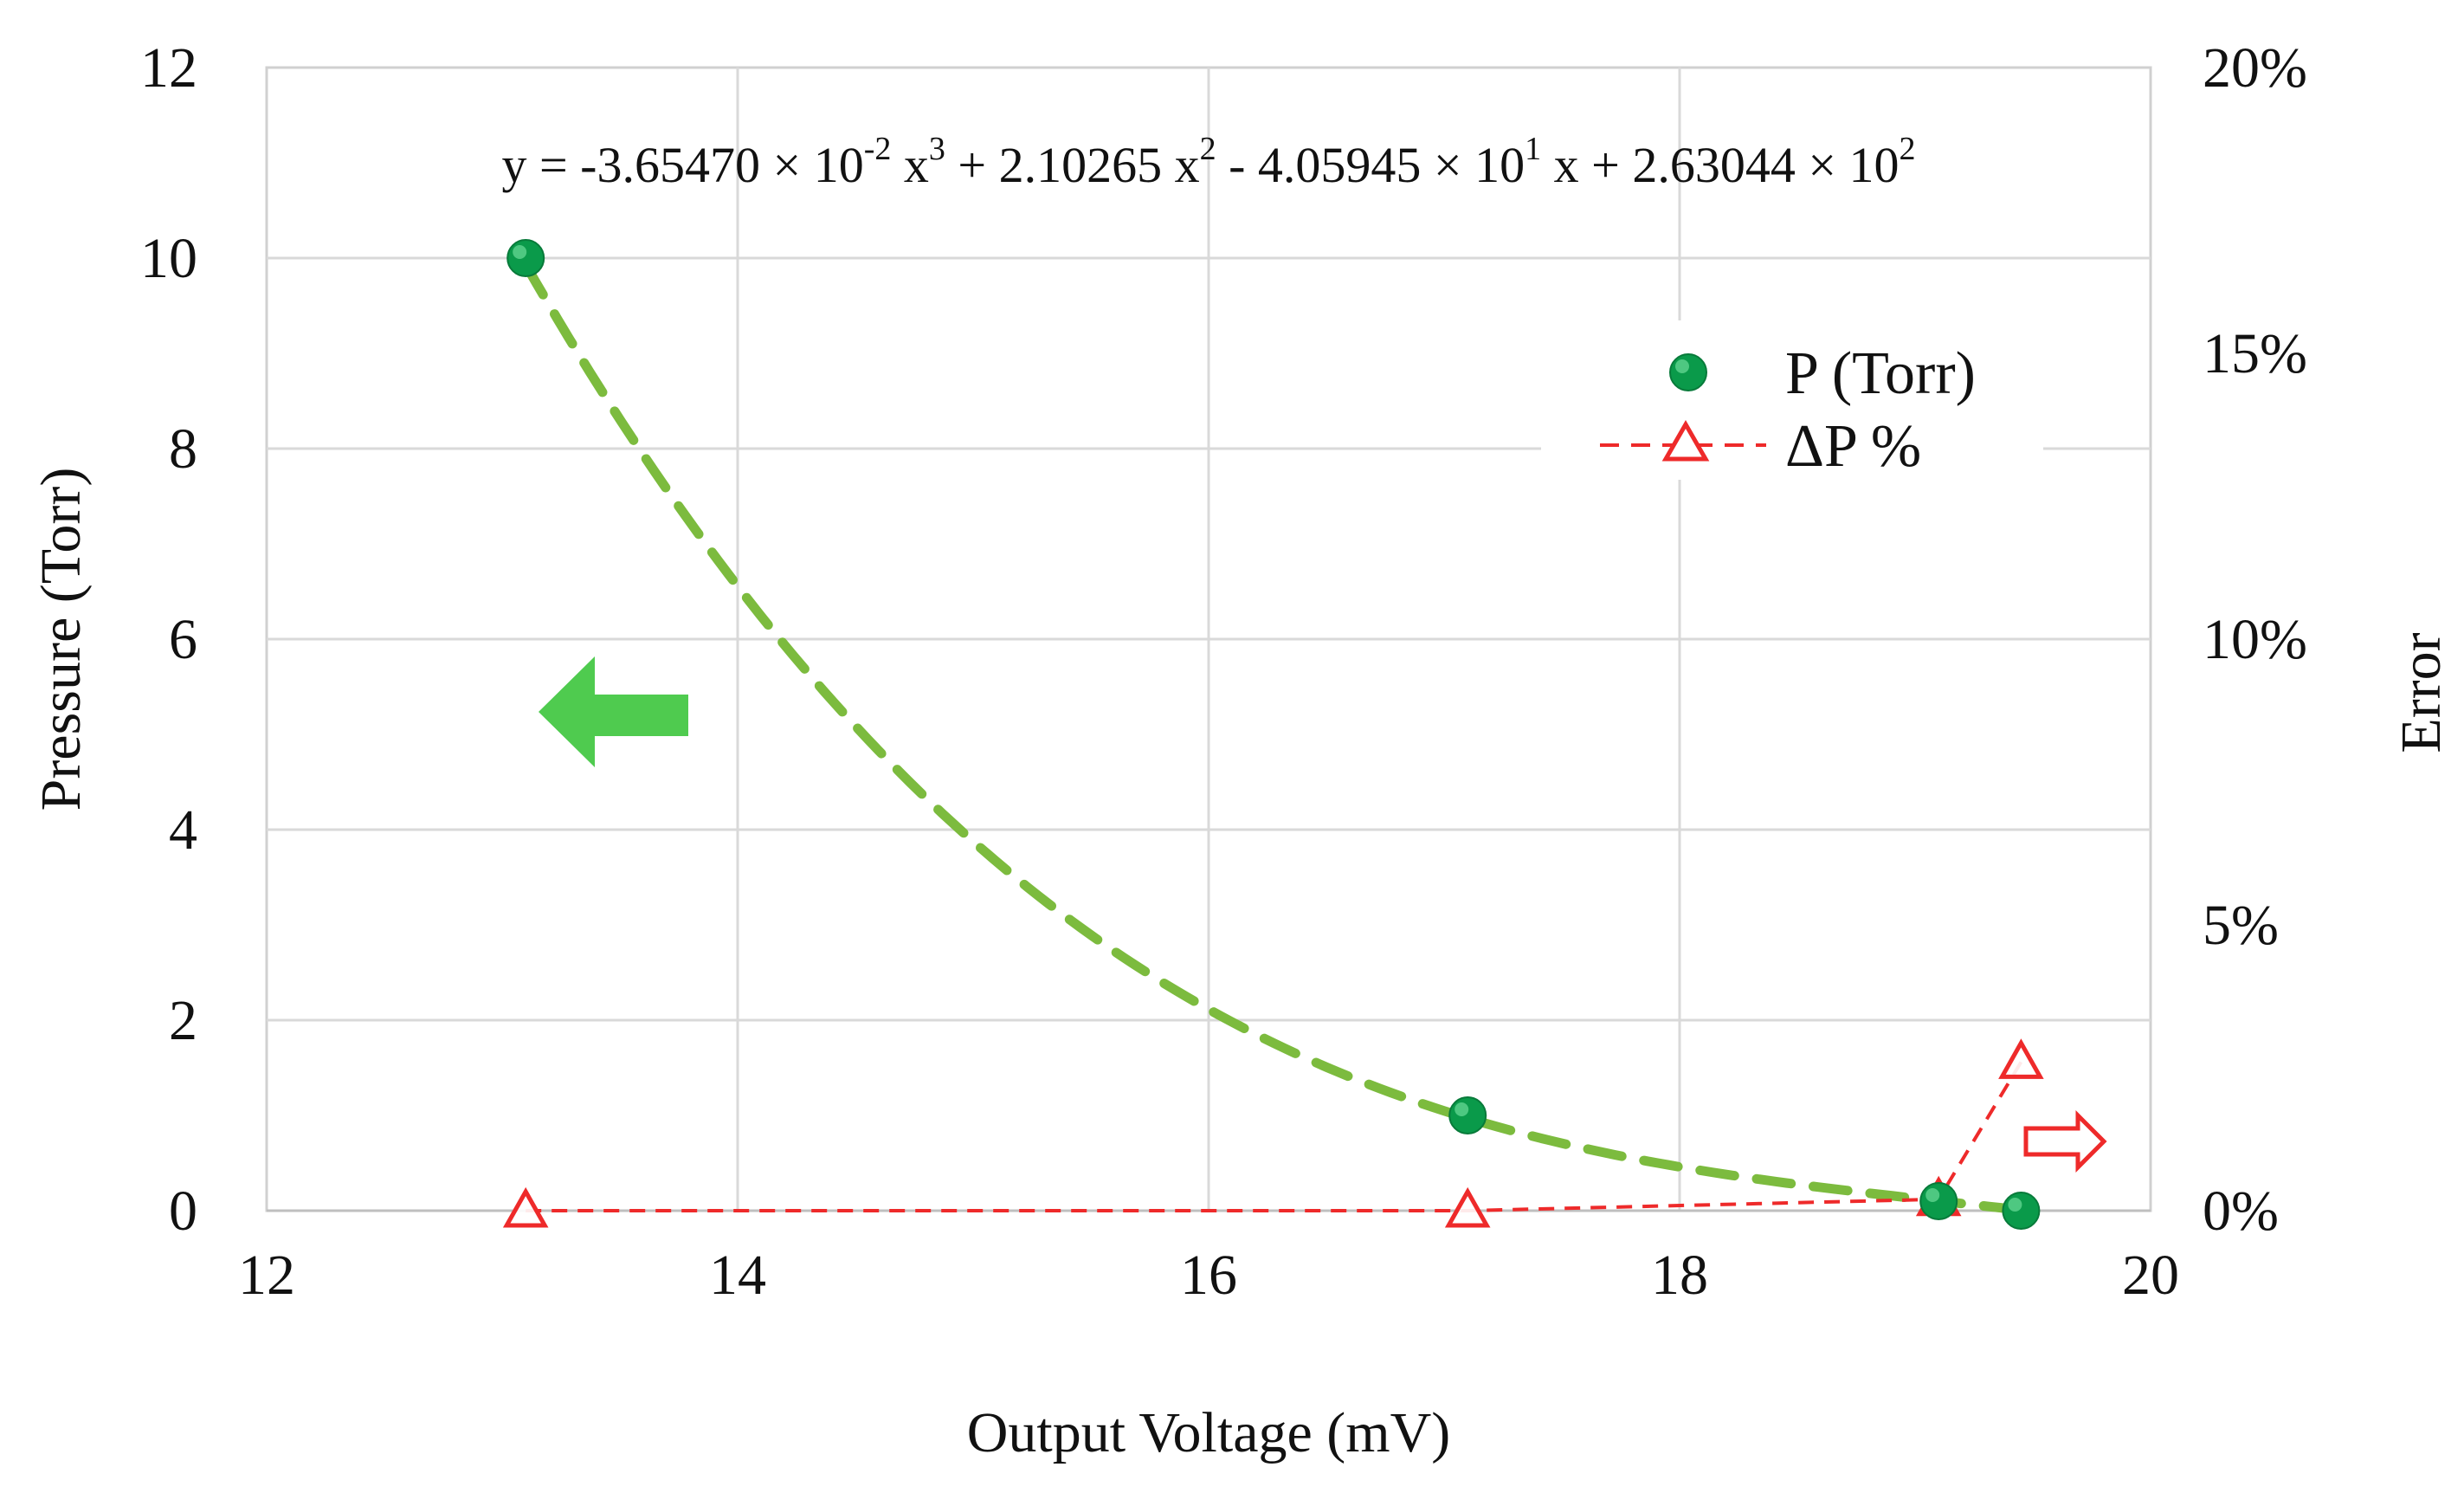 The image size is (2464, 1493). What do you see at coordinates (1688, 372) in the screenshot?
I see `legend-marker-pressure` at bounding box center [1688, 372].